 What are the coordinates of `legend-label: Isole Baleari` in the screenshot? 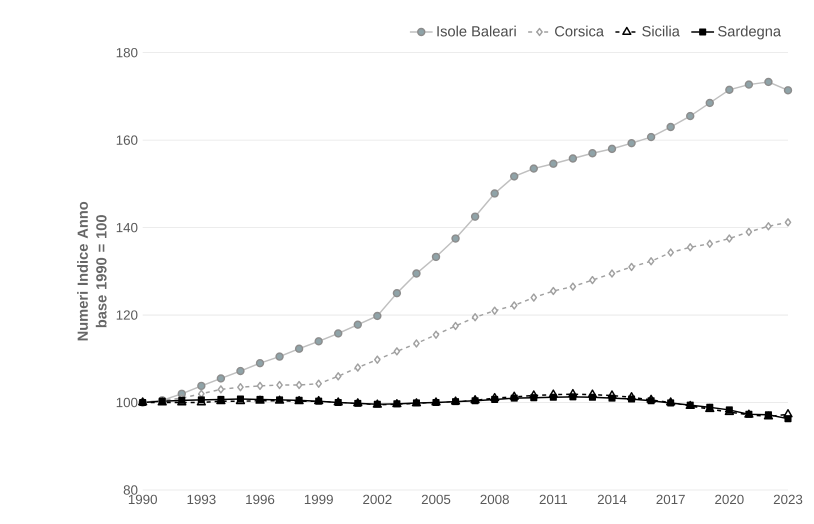 It's located at (476, 31).